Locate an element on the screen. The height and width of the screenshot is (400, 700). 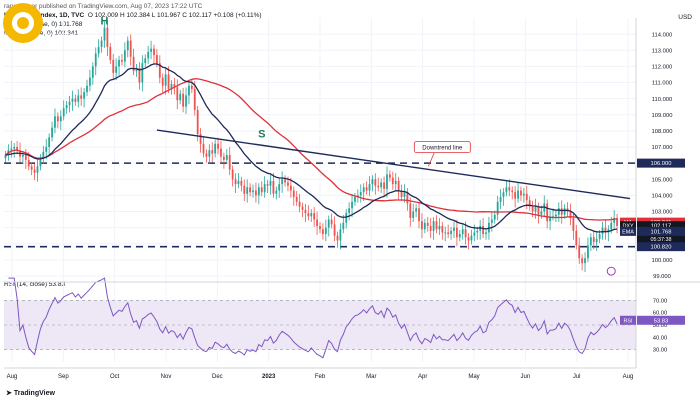
shoulder-label: S is located at coordinates (261, 134).